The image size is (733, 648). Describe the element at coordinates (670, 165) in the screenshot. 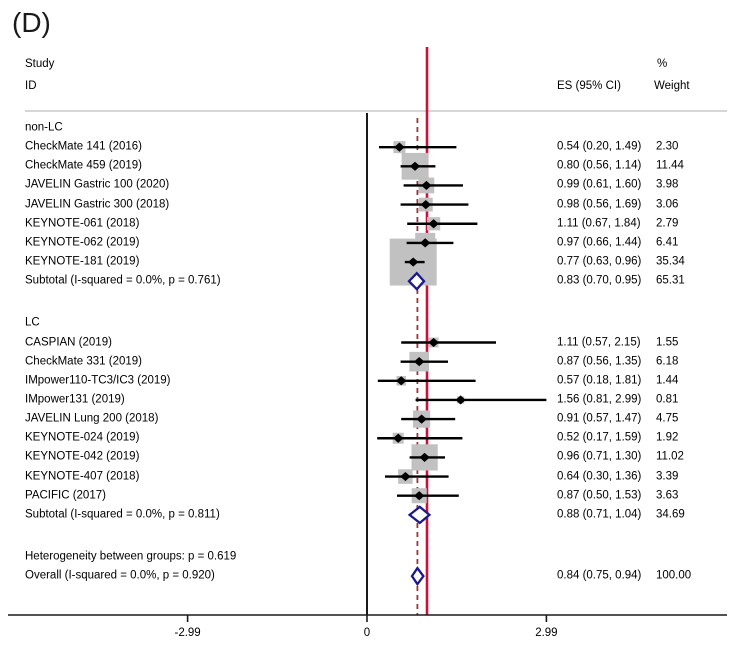

I see `weight-value: 11.44` at that location.